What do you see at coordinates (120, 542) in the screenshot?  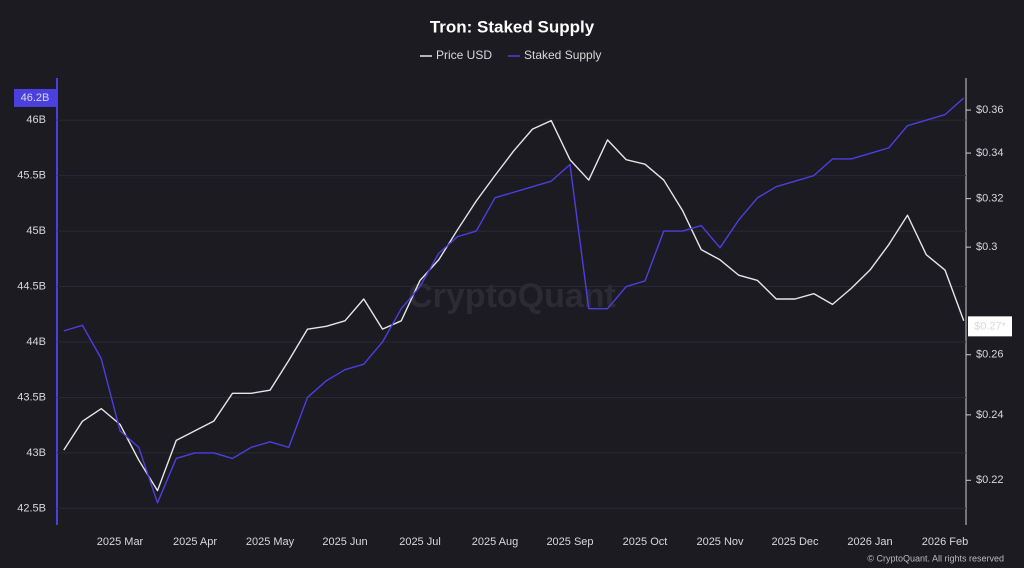 I see `x-tick-label: 2025 Mar` at bounding box center [120, 542].